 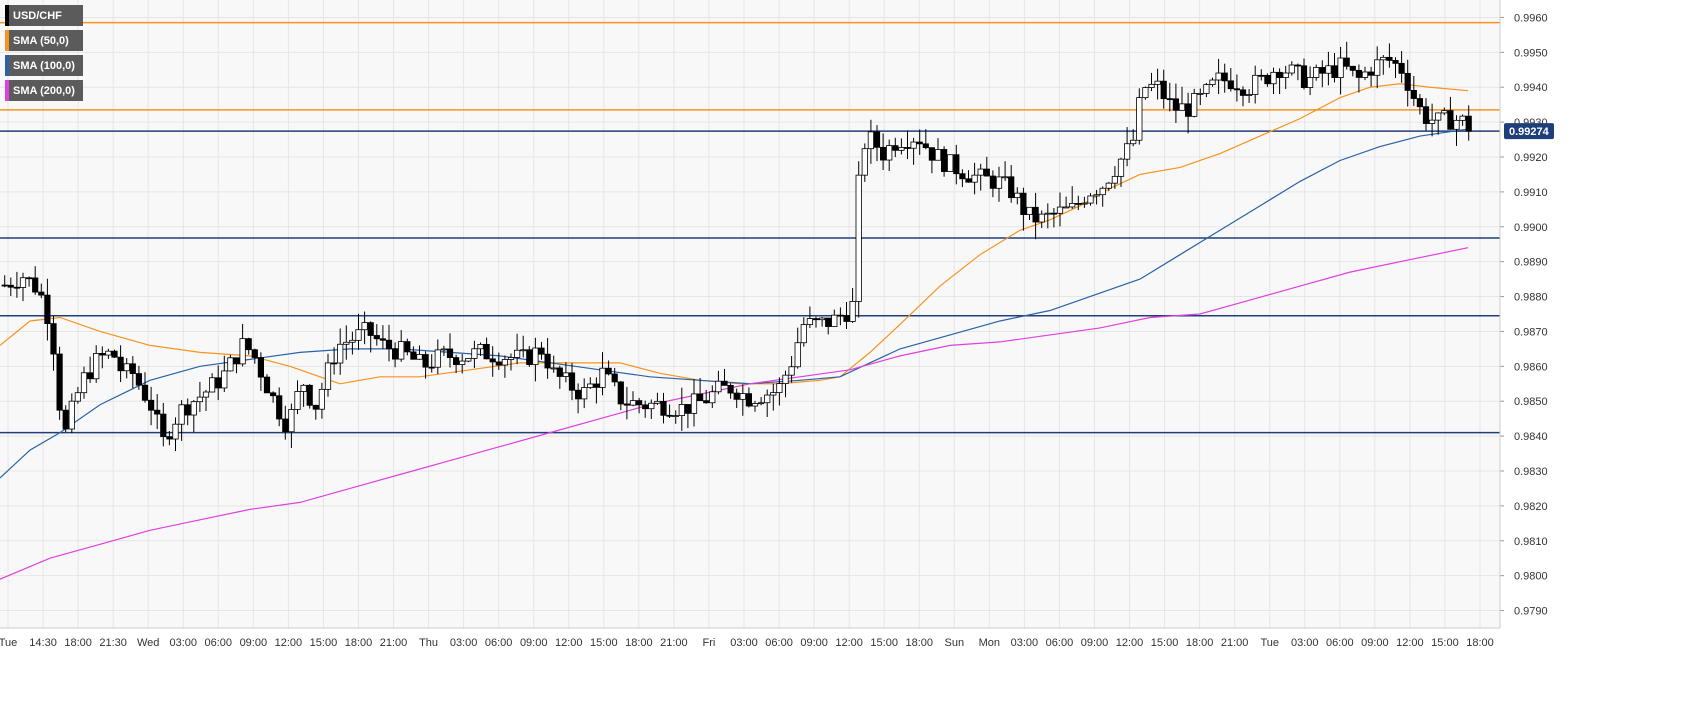 I want to click on legend-label: SMA (50,0), so click(x=41, y=40).